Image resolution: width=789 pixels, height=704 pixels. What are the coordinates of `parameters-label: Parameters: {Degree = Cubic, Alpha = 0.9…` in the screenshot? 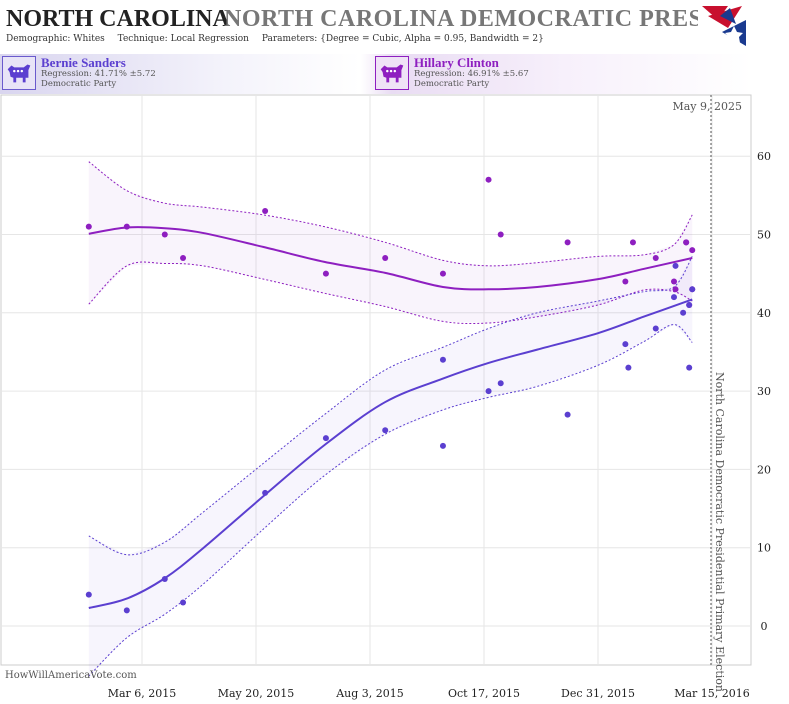 It's located at (402, 39).